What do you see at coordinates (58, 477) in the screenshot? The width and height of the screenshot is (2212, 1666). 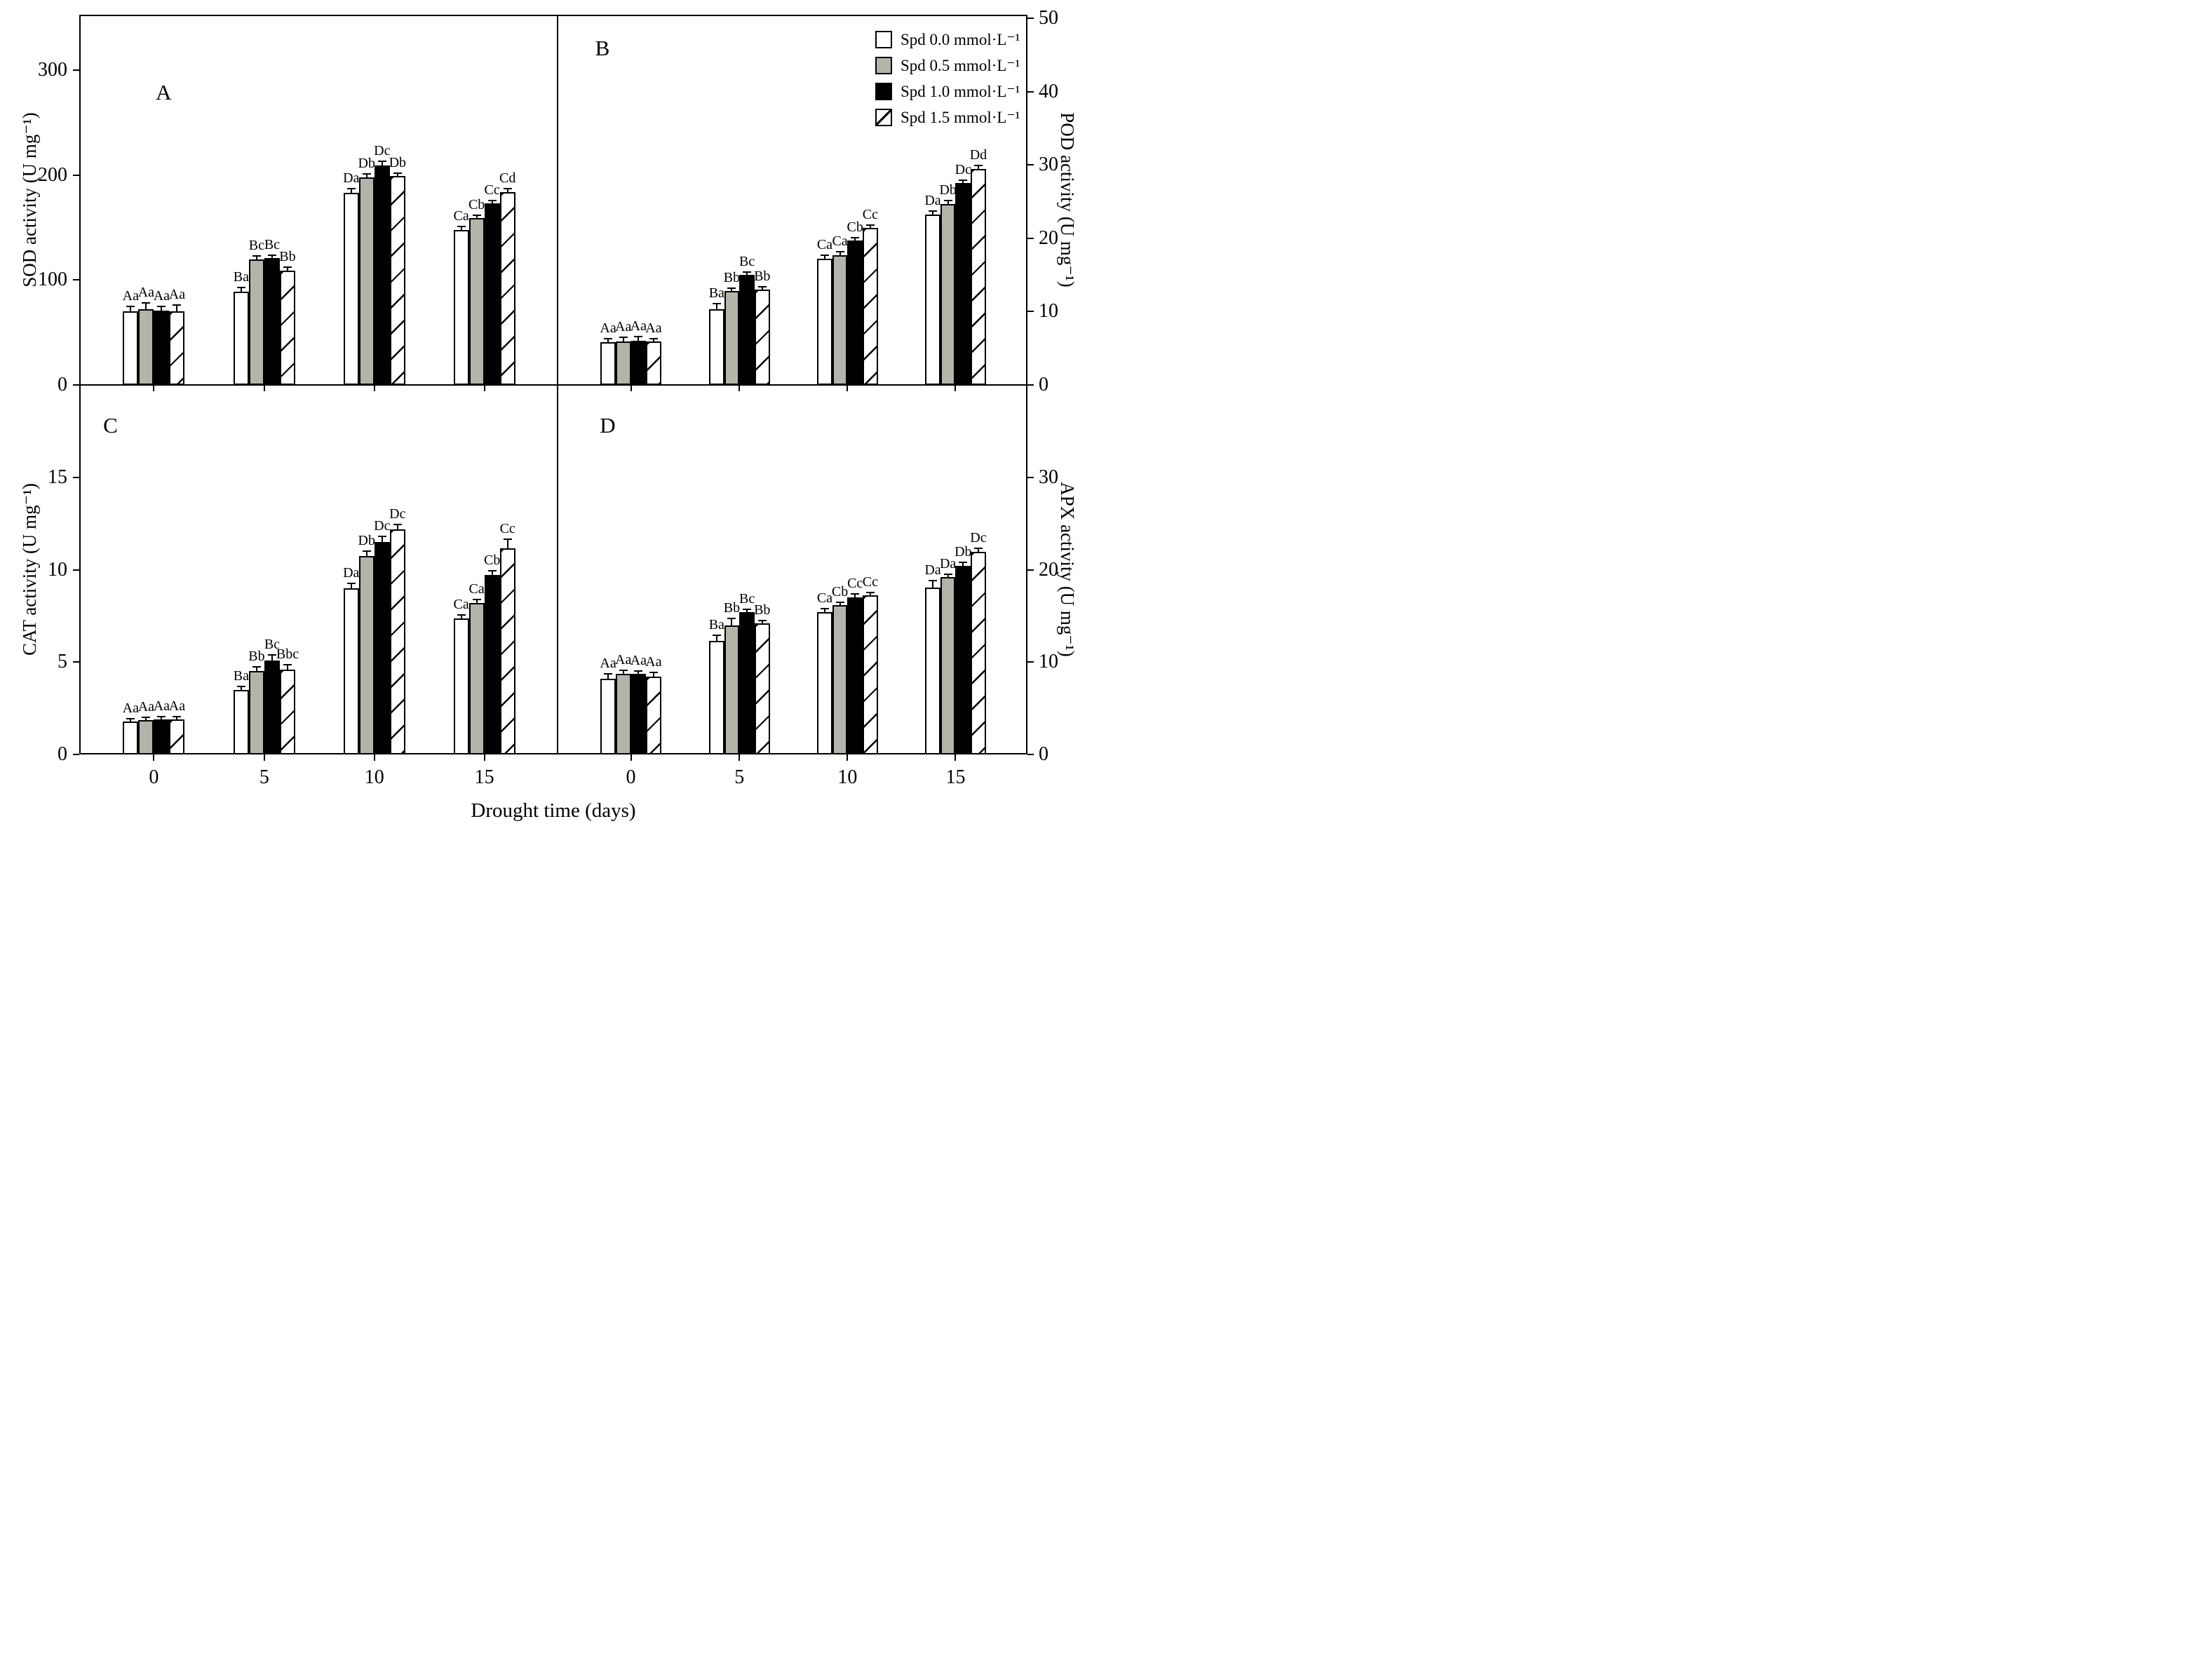 I see `y-tick-label-C-15: 15` at bounding box center [58, 477].